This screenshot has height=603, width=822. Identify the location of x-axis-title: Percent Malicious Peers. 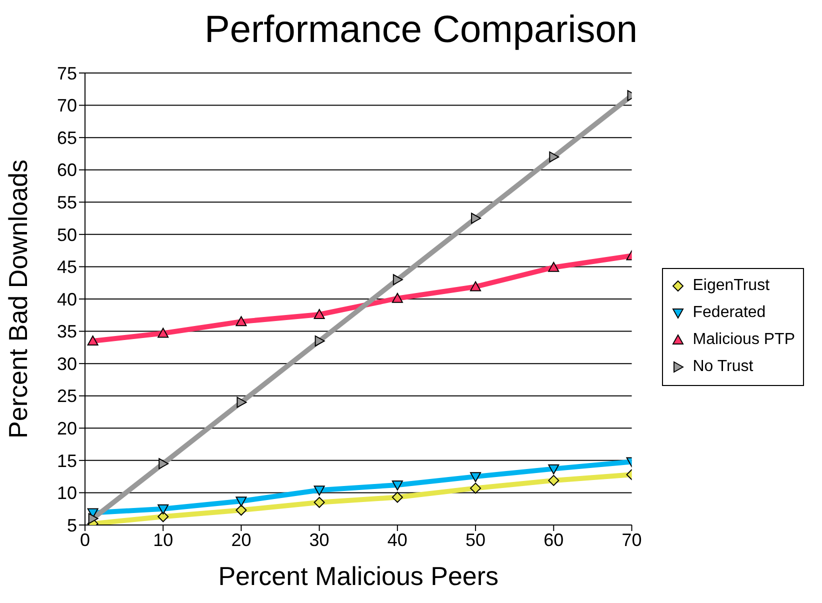
(358, 576).